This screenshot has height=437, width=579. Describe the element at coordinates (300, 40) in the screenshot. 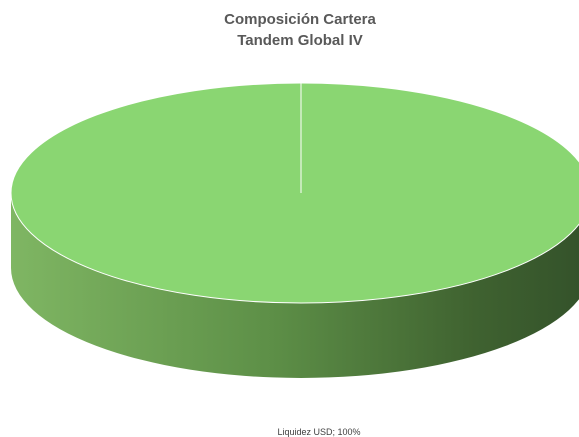

I see `chart-title-line-2: Tandem Global IV` at that location.